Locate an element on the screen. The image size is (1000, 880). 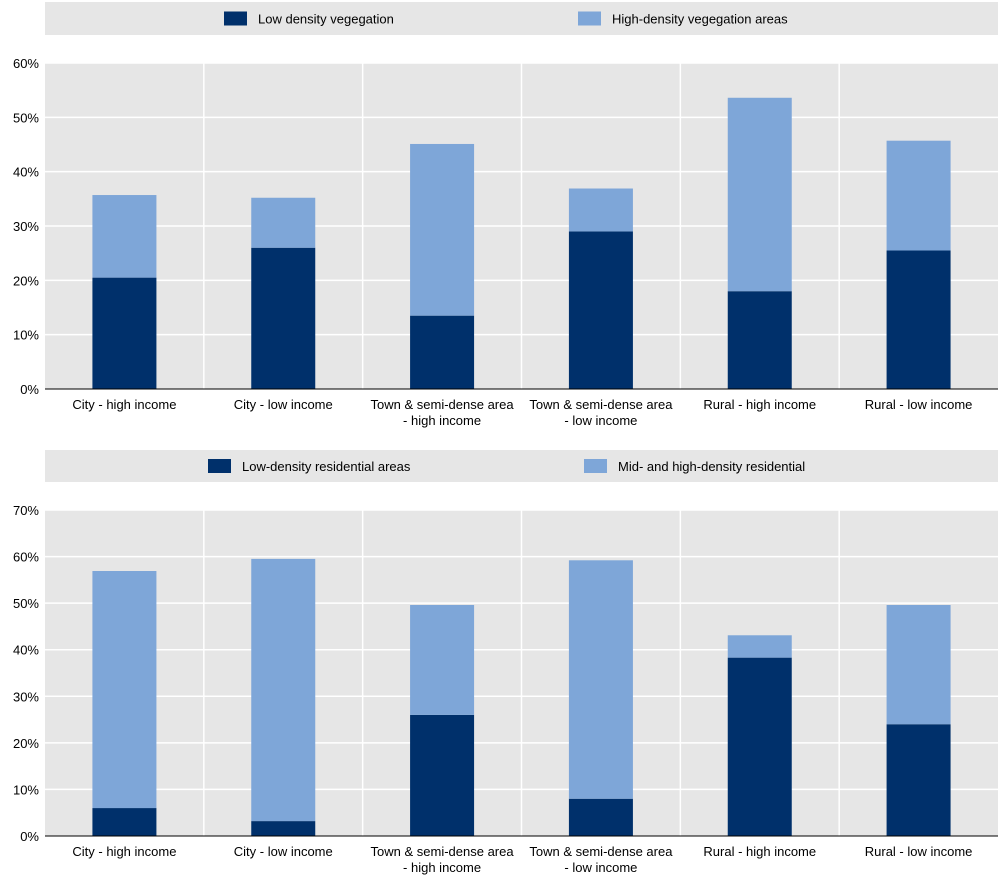
legend-label-1: Low density vegegation is located at coordinates (326, 19).